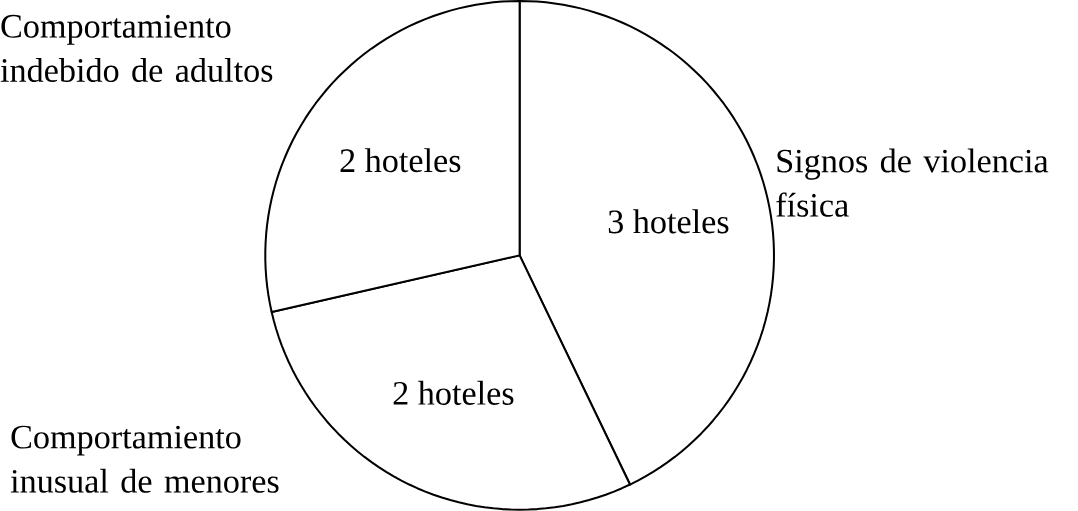 The image size is (1078, 511). I want to click on slice-label: Signos de violencia física, so click(912, 182).